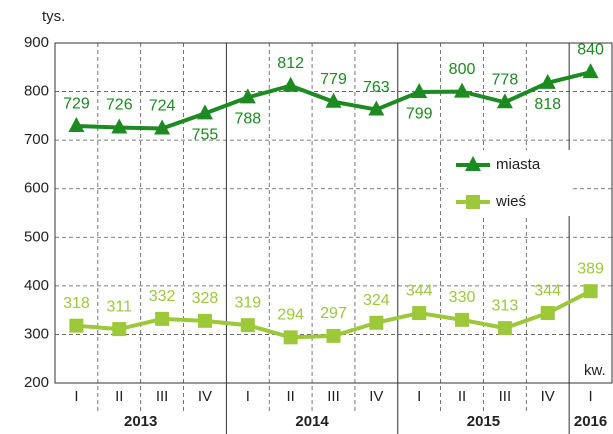  Describe the element at coordinates (312, 421) in the screenshot. I see `group-label: 2014` at that location.